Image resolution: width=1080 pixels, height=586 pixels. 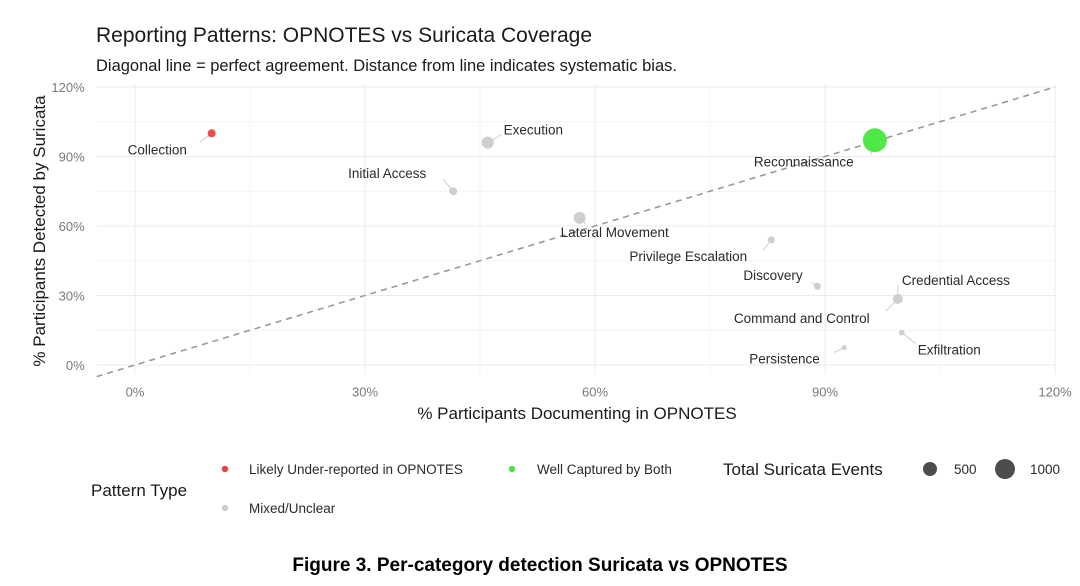 I want to click on legend-key-mixed, so click(x=225, y=508).